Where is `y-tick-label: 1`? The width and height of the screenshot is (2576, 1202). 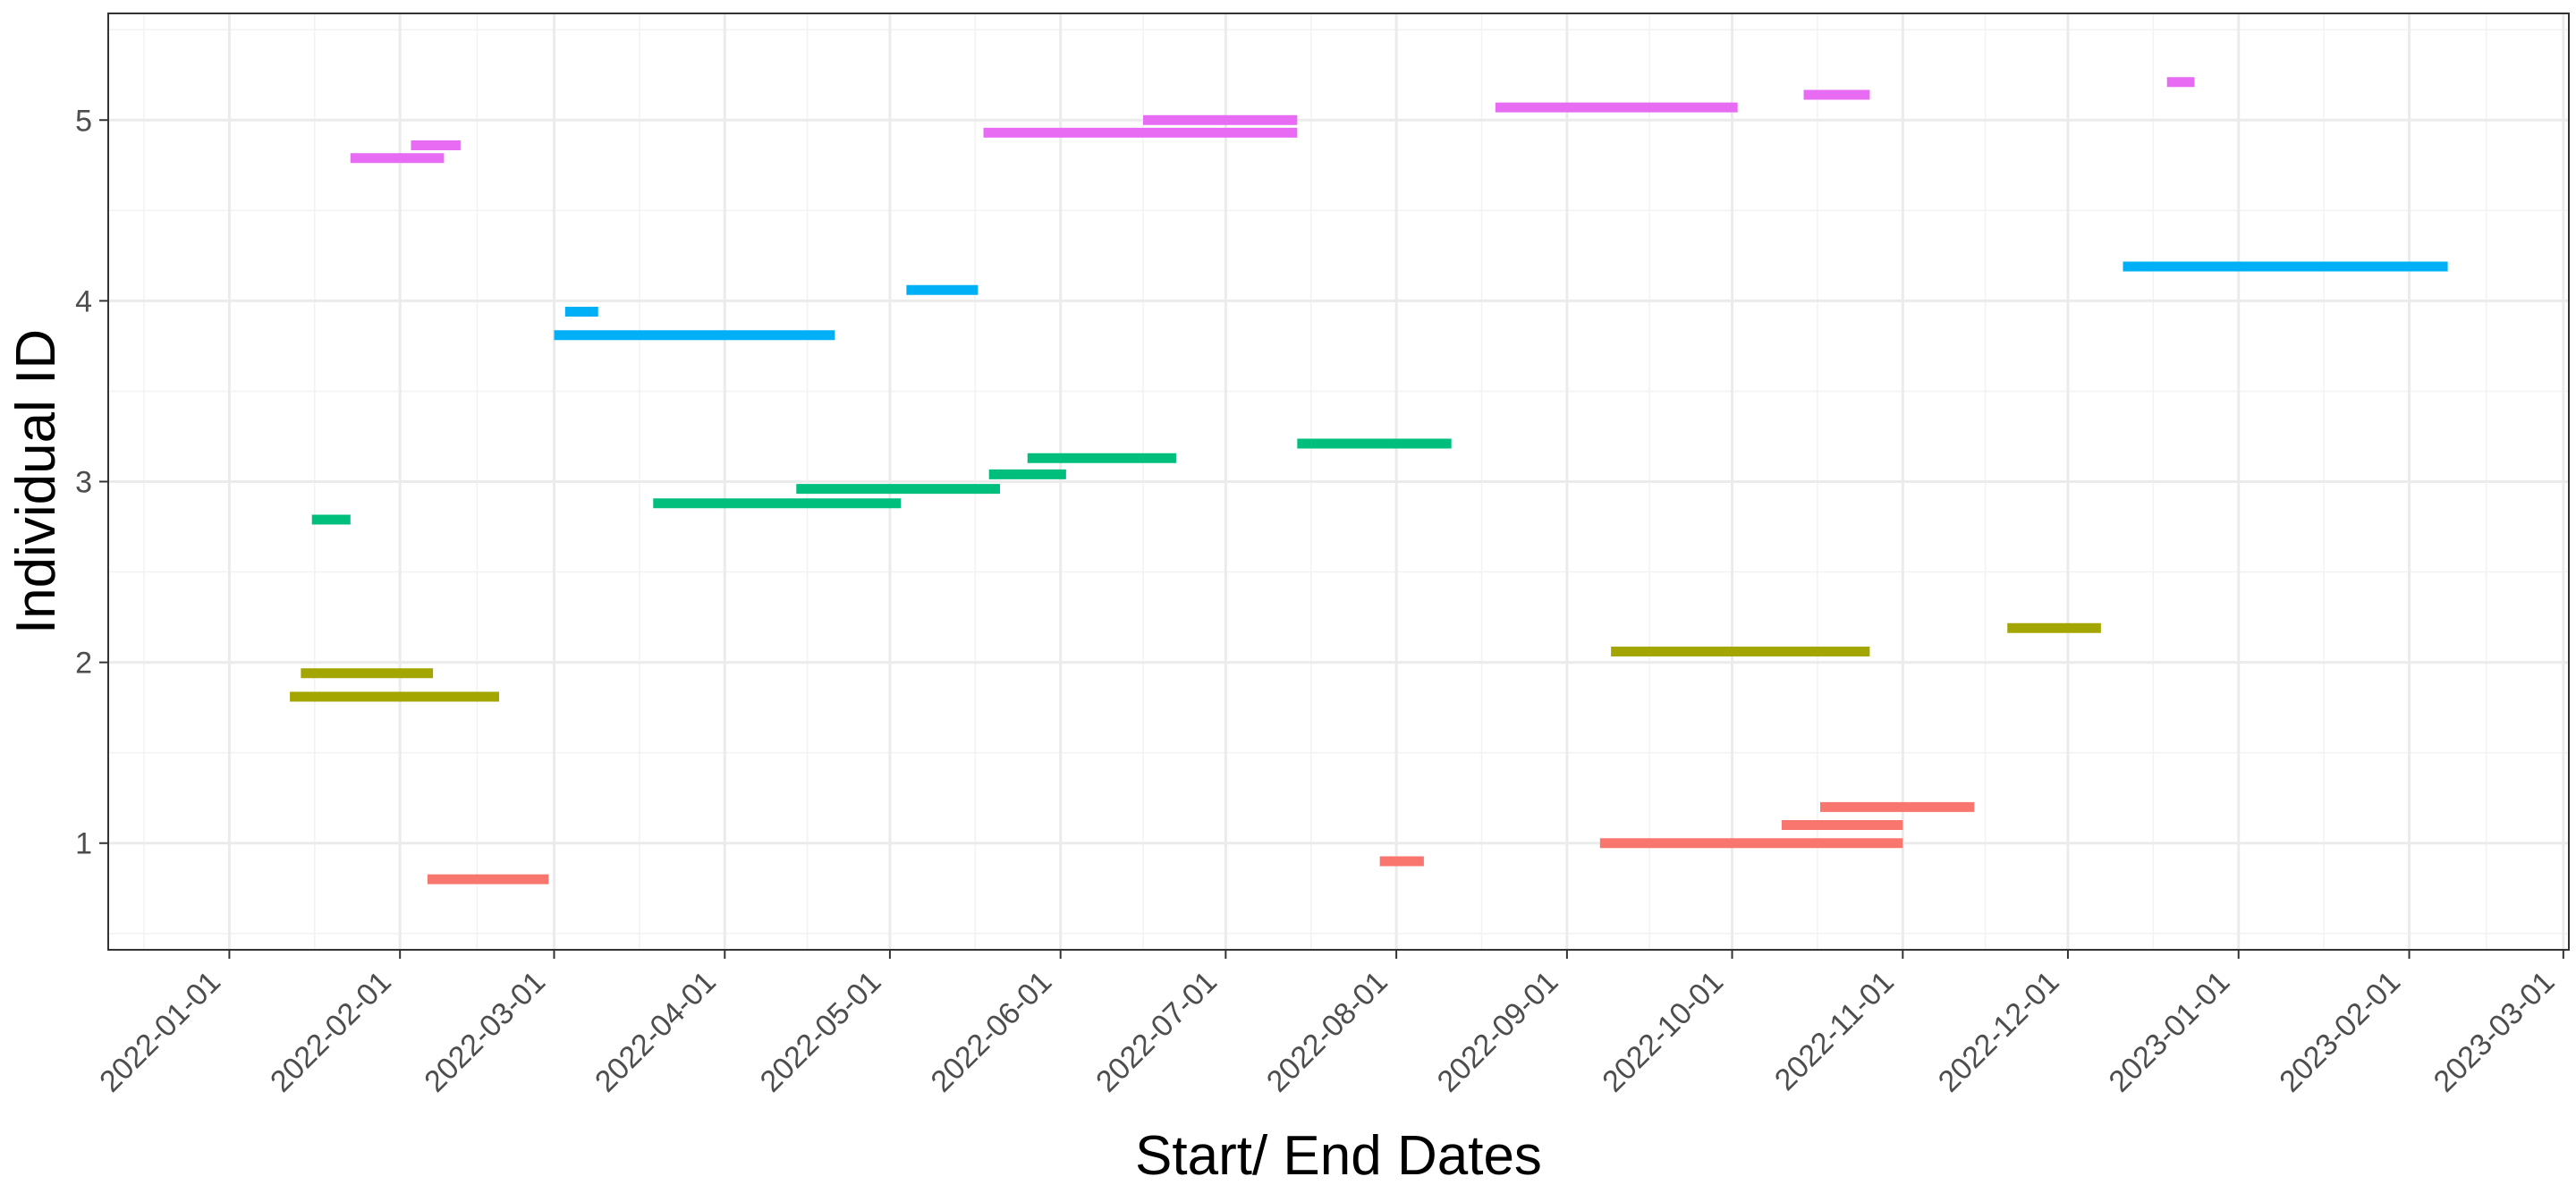
y-tick-label: 1 is located at coordinates (83, 844).